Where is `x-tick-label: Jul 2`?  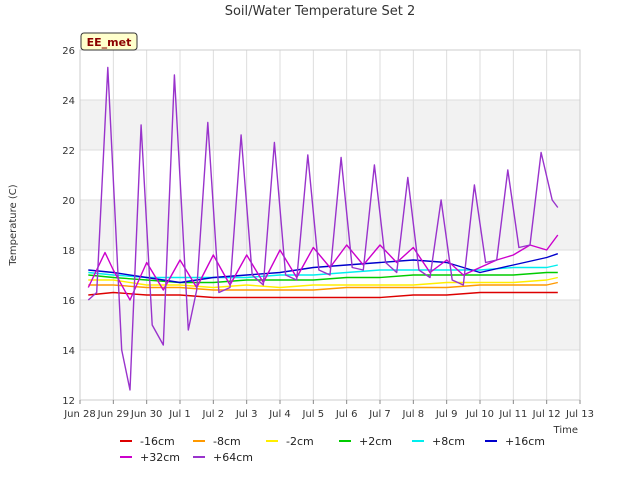
x-tick-label: Jul 2 is located at coordinates (213, 414).